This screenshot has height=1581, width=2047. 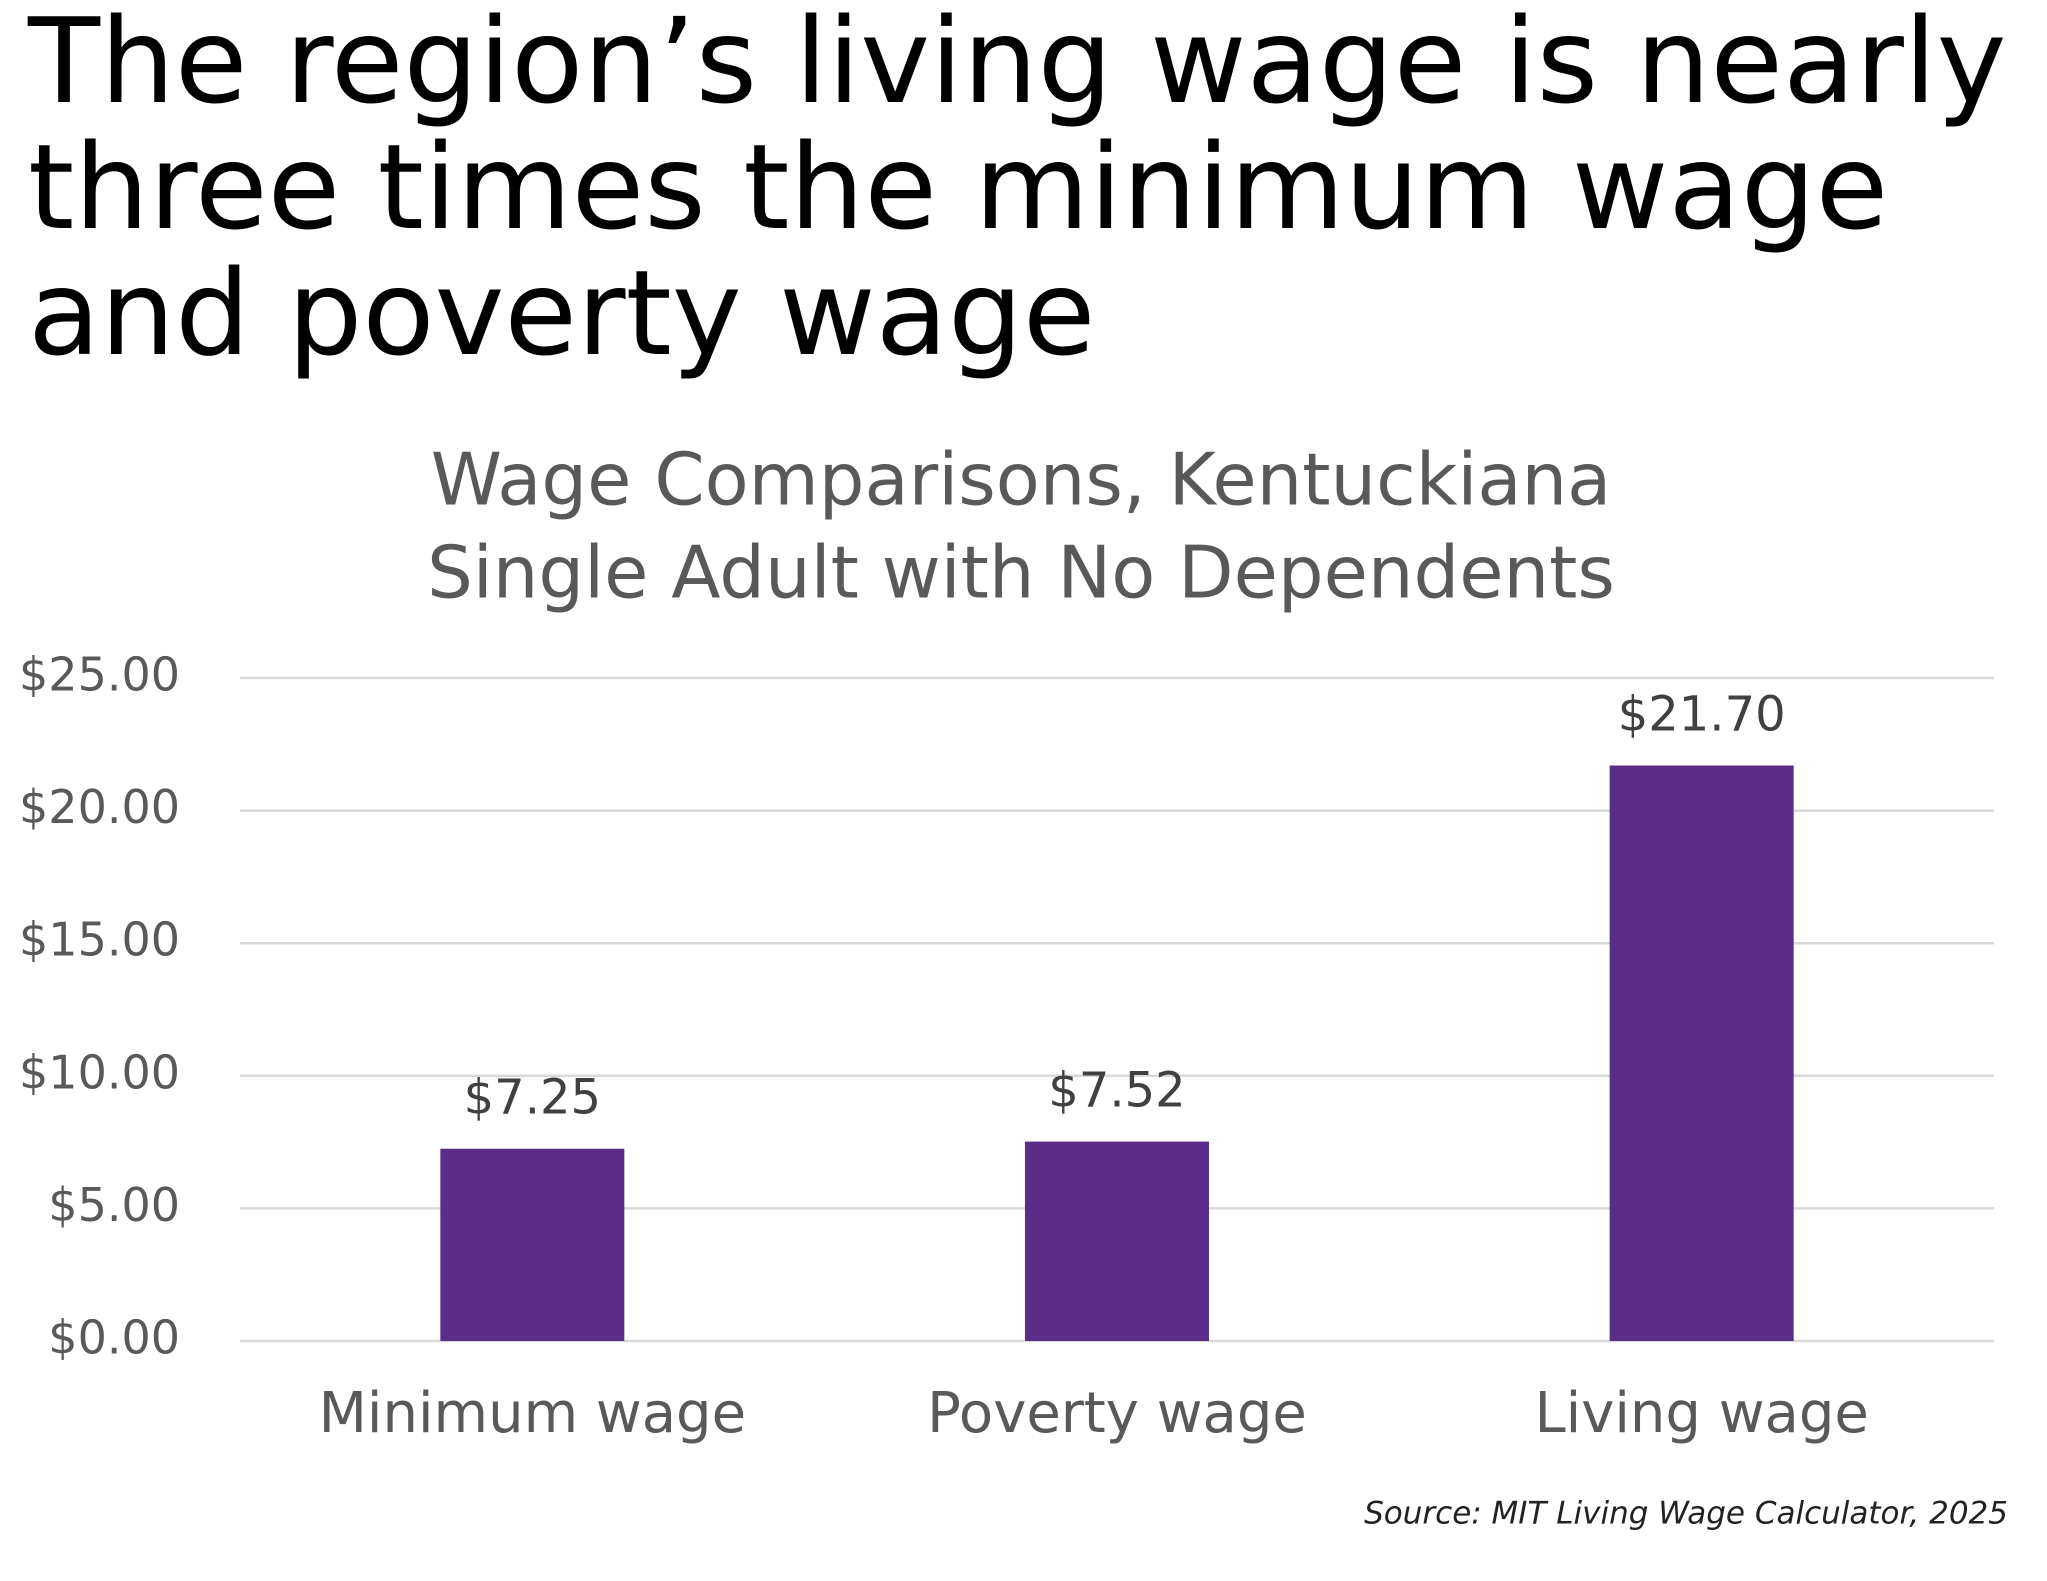 I want to click on headline: The region’s living wage is nearly, so click(x=1016, y=65).